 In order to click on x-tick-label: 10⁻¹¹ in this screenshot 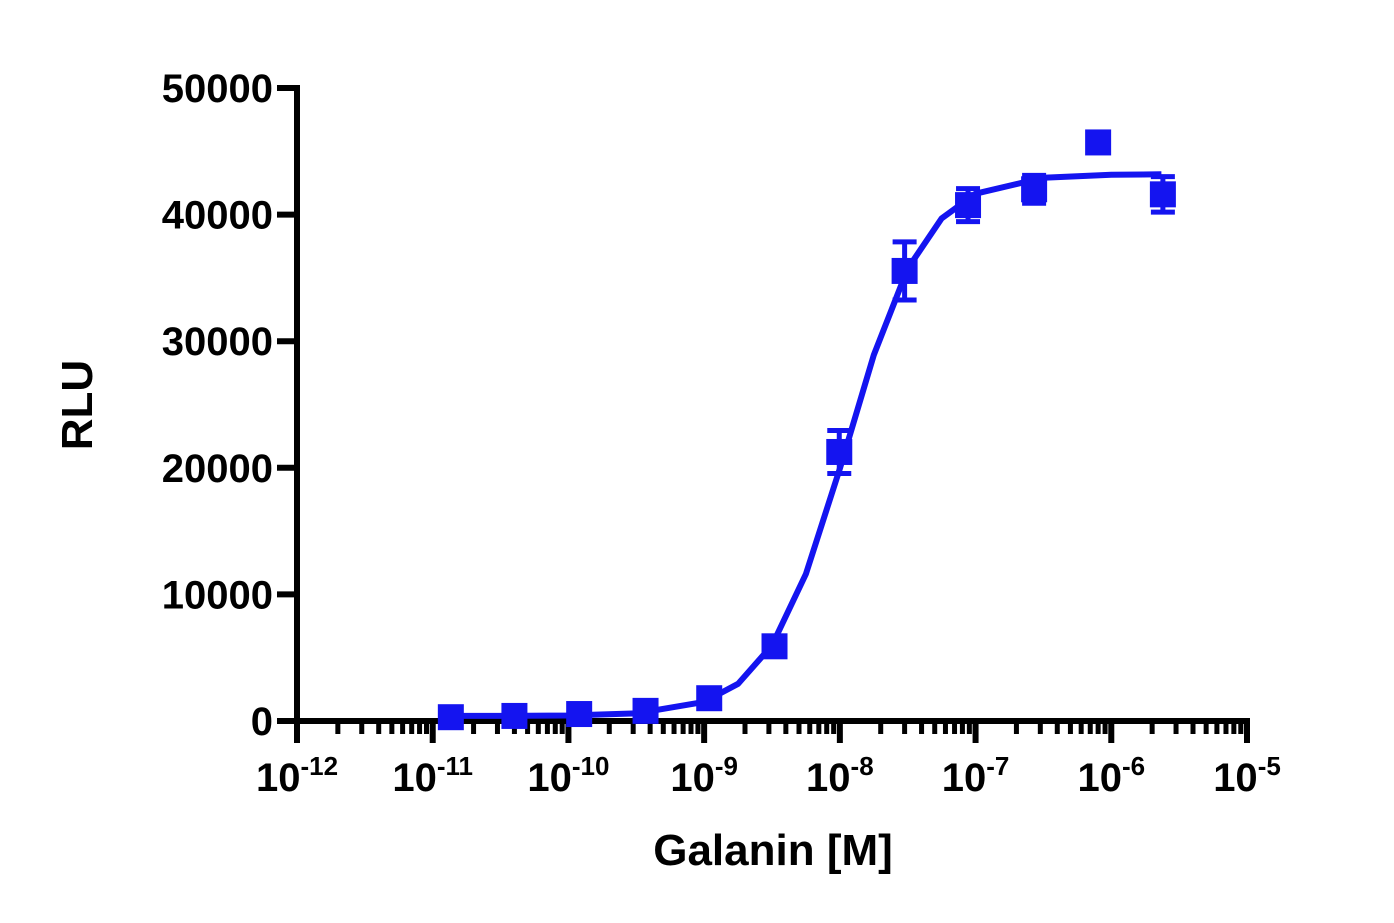, I will do `click(432, 775)`.